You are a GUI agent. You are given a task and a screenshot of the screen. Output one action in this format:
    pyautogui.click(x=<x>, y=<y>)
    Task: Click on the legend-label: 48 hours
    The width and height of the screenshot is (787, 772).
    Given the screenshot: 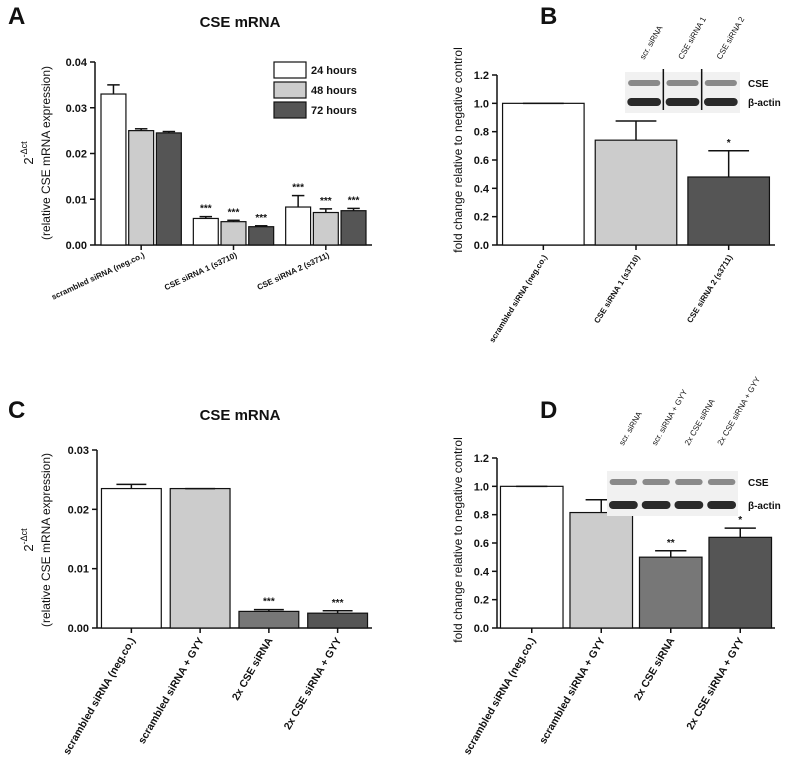 What is the action you would take?
    pyautogui.click(x=334, y=91)
    